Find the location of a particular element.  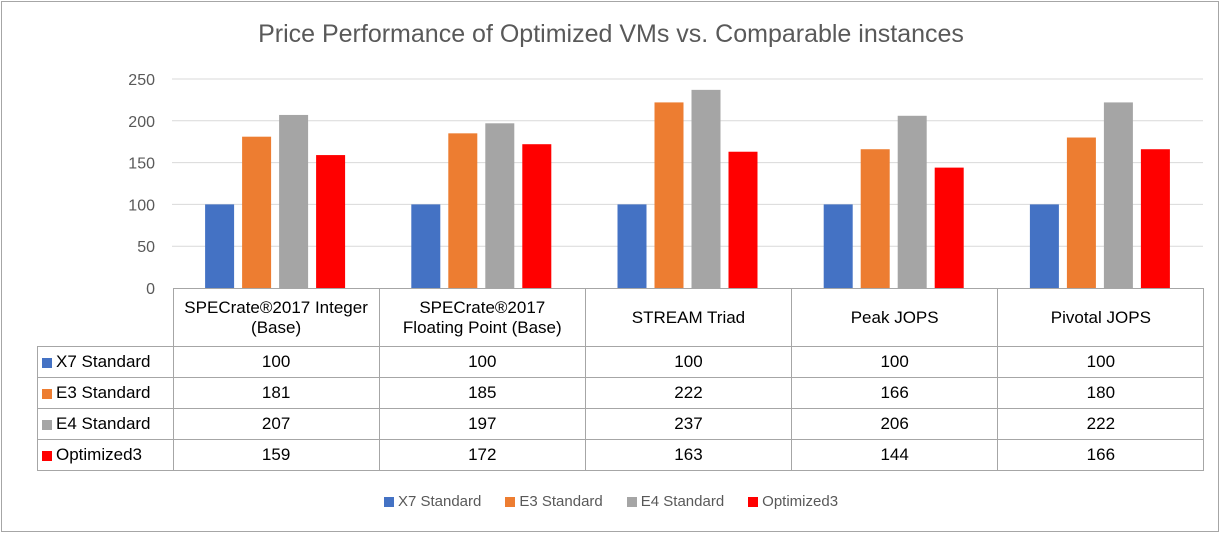

series-name: E3 Standard is located at coordinates (103, 392).